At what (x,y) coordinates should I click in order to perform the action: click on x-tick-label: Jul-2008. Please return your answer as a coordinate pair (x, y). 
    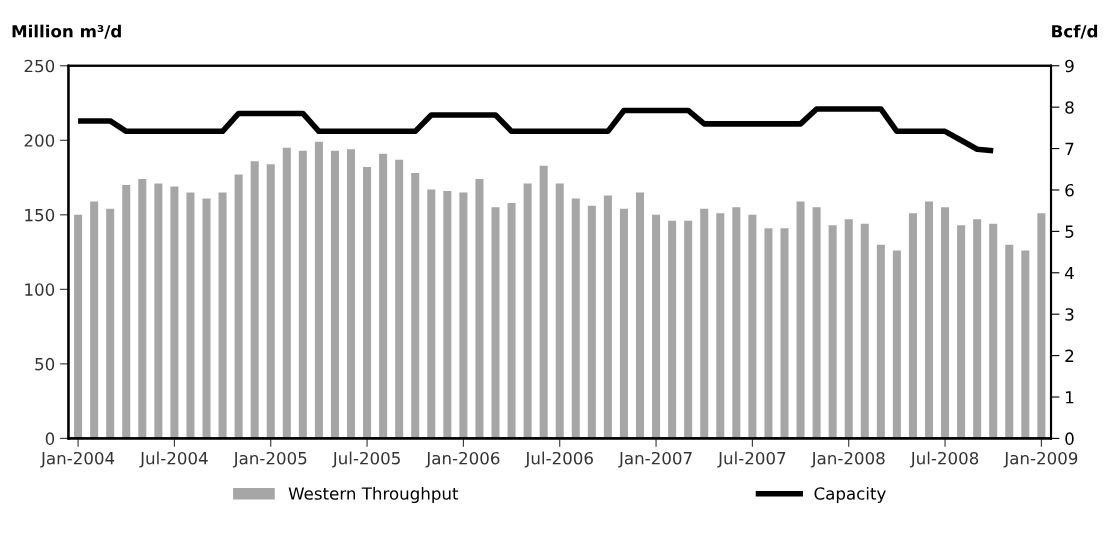
    Looking at the image, I should click on (944, 459).